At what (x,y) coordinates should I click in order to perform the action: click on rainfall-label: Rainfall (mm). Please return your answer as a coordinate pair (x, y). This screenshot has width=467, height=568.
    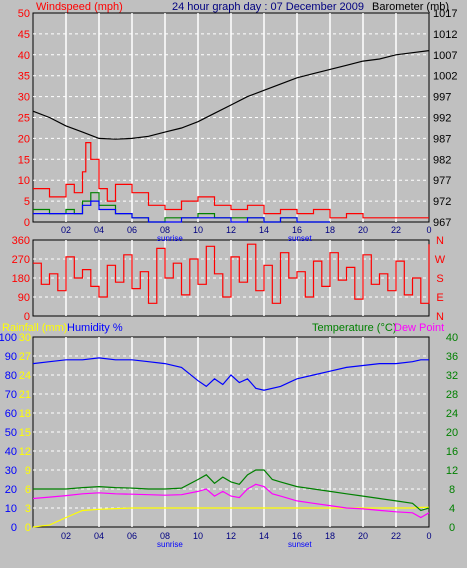
    Looking at the image, I should click on (34, 328).